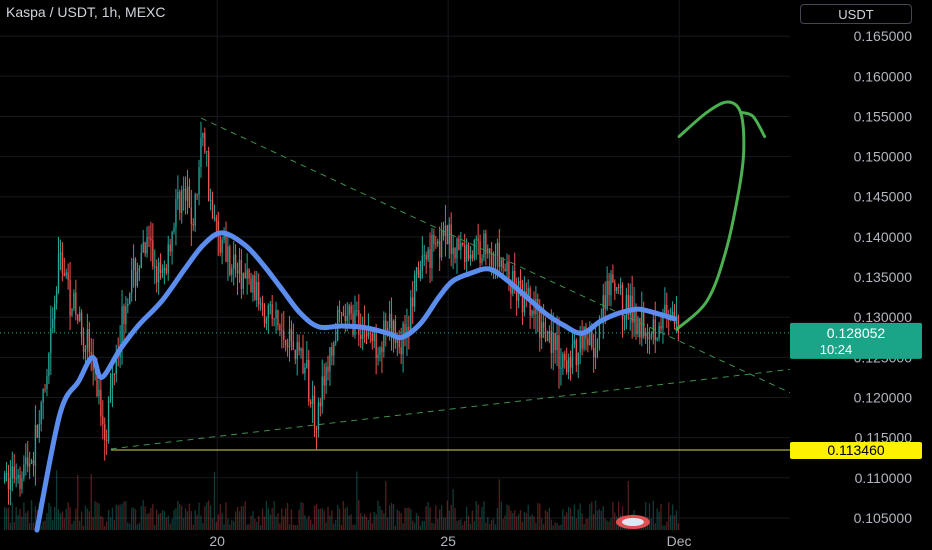 The width and height of the screenshot is (932, 550). I want to click on currency-button: USDT, so click(856, 14).